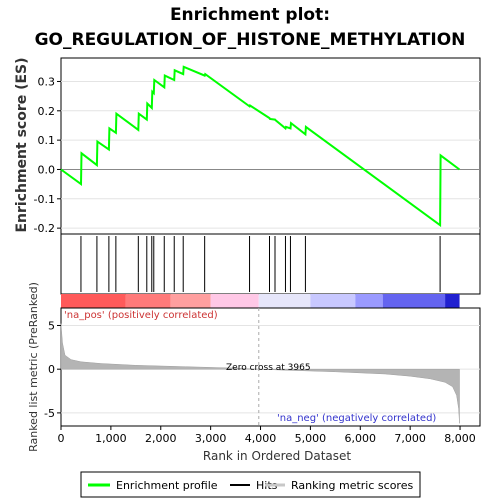 The image size is (500, 504). Describe the element at coordinates (51, 325) in the screenshot. I see `metric-y-tick-label: 5` at that location.